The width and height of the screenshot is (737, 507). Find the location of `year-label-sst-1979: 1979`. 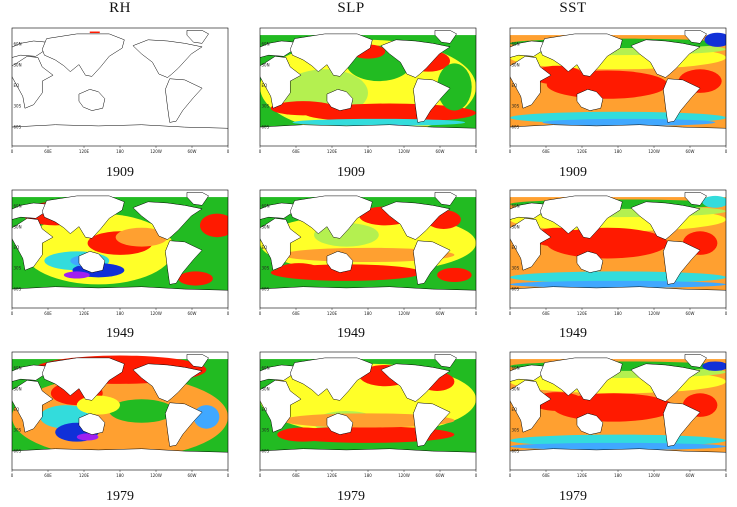

year-label-sst-1979: 1979 is located at coordinates (573, 496).